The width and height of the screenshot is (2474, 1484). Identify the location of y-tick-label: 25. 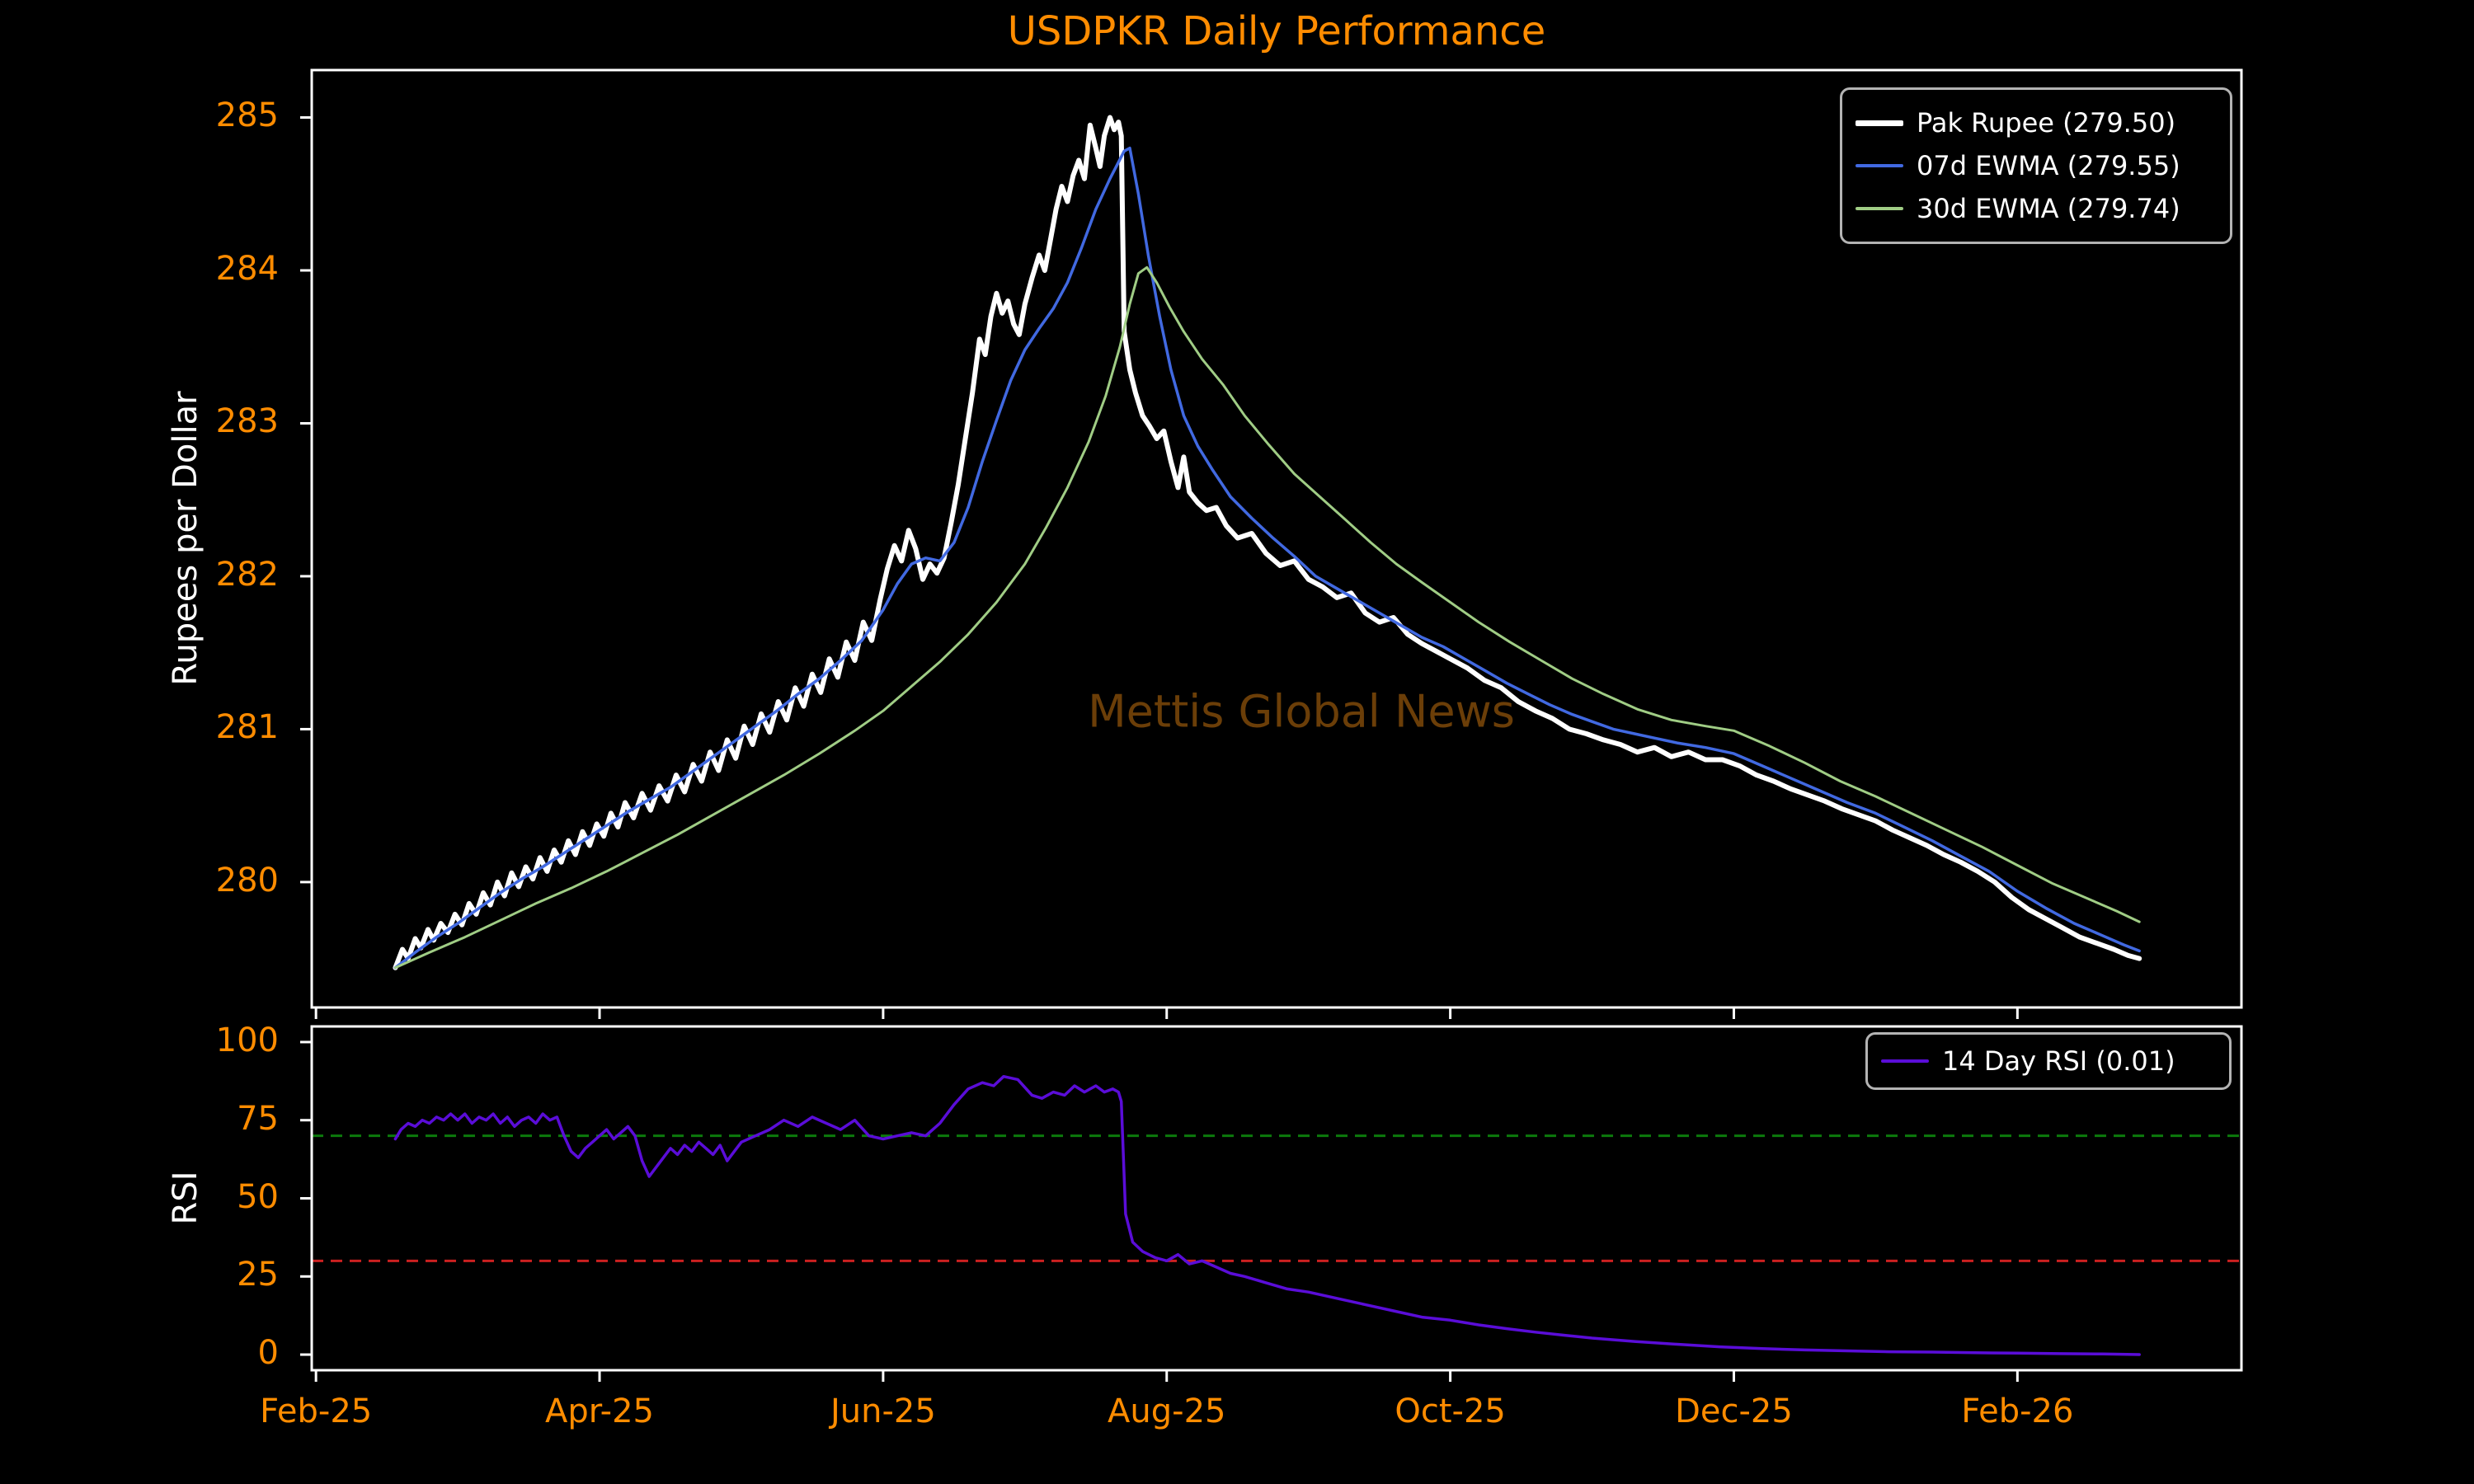
(258, 1275).